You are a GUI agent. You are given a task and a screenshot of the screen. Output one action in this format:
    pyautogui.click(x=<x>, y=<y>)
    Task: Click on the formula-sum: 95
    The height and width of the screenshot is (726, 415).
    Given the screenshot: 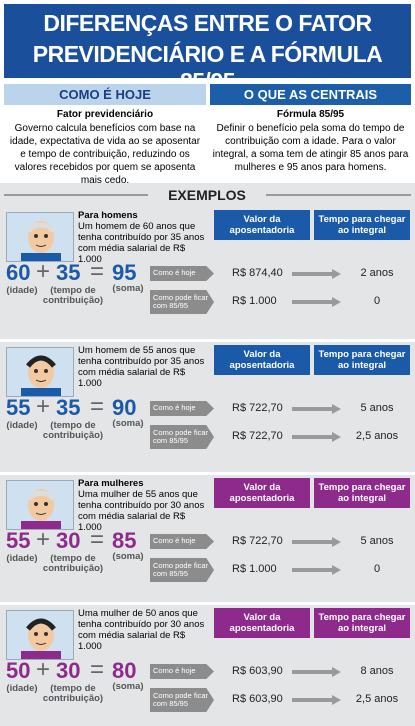 What is the action you would take?
    pyautogui.click(x=124, y=272)
    